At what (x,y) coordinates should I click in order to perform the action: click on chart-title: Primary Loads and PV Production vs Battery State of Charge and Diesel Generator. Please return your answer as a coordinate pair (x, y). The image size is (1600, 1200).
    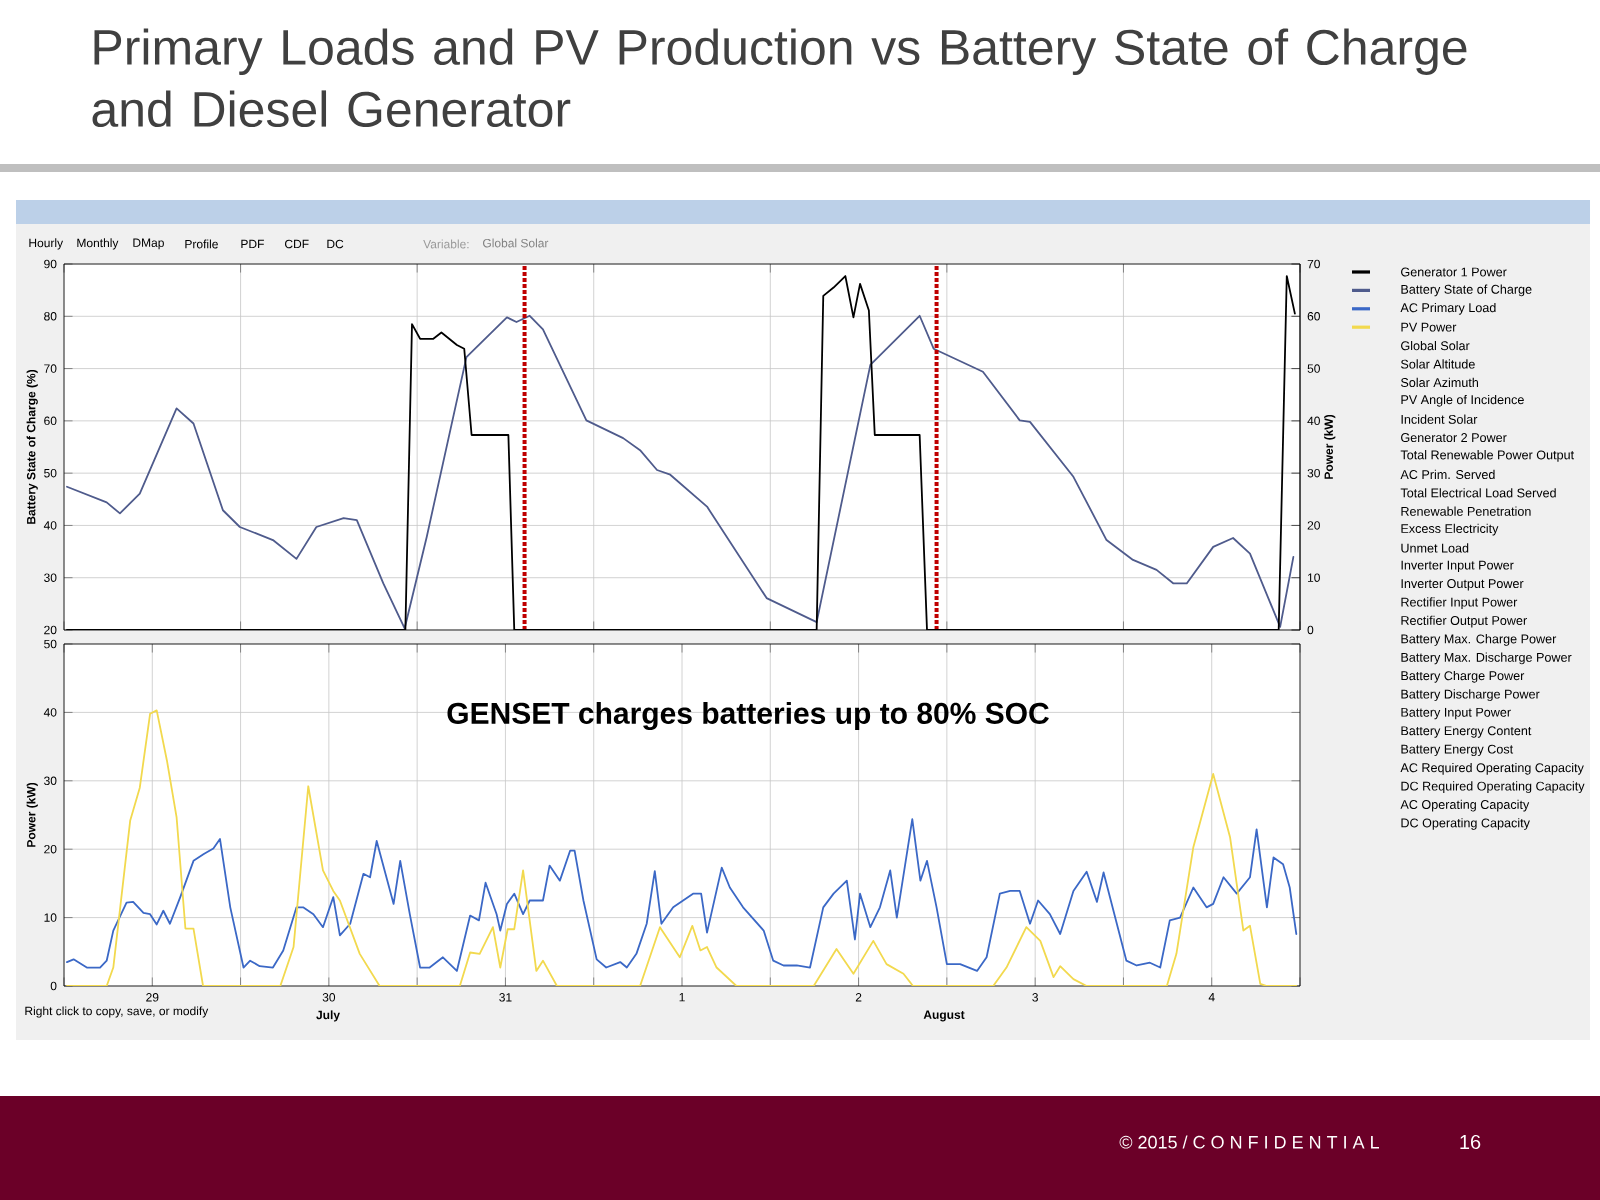
    Looking at the image, I should click on (779, 78).